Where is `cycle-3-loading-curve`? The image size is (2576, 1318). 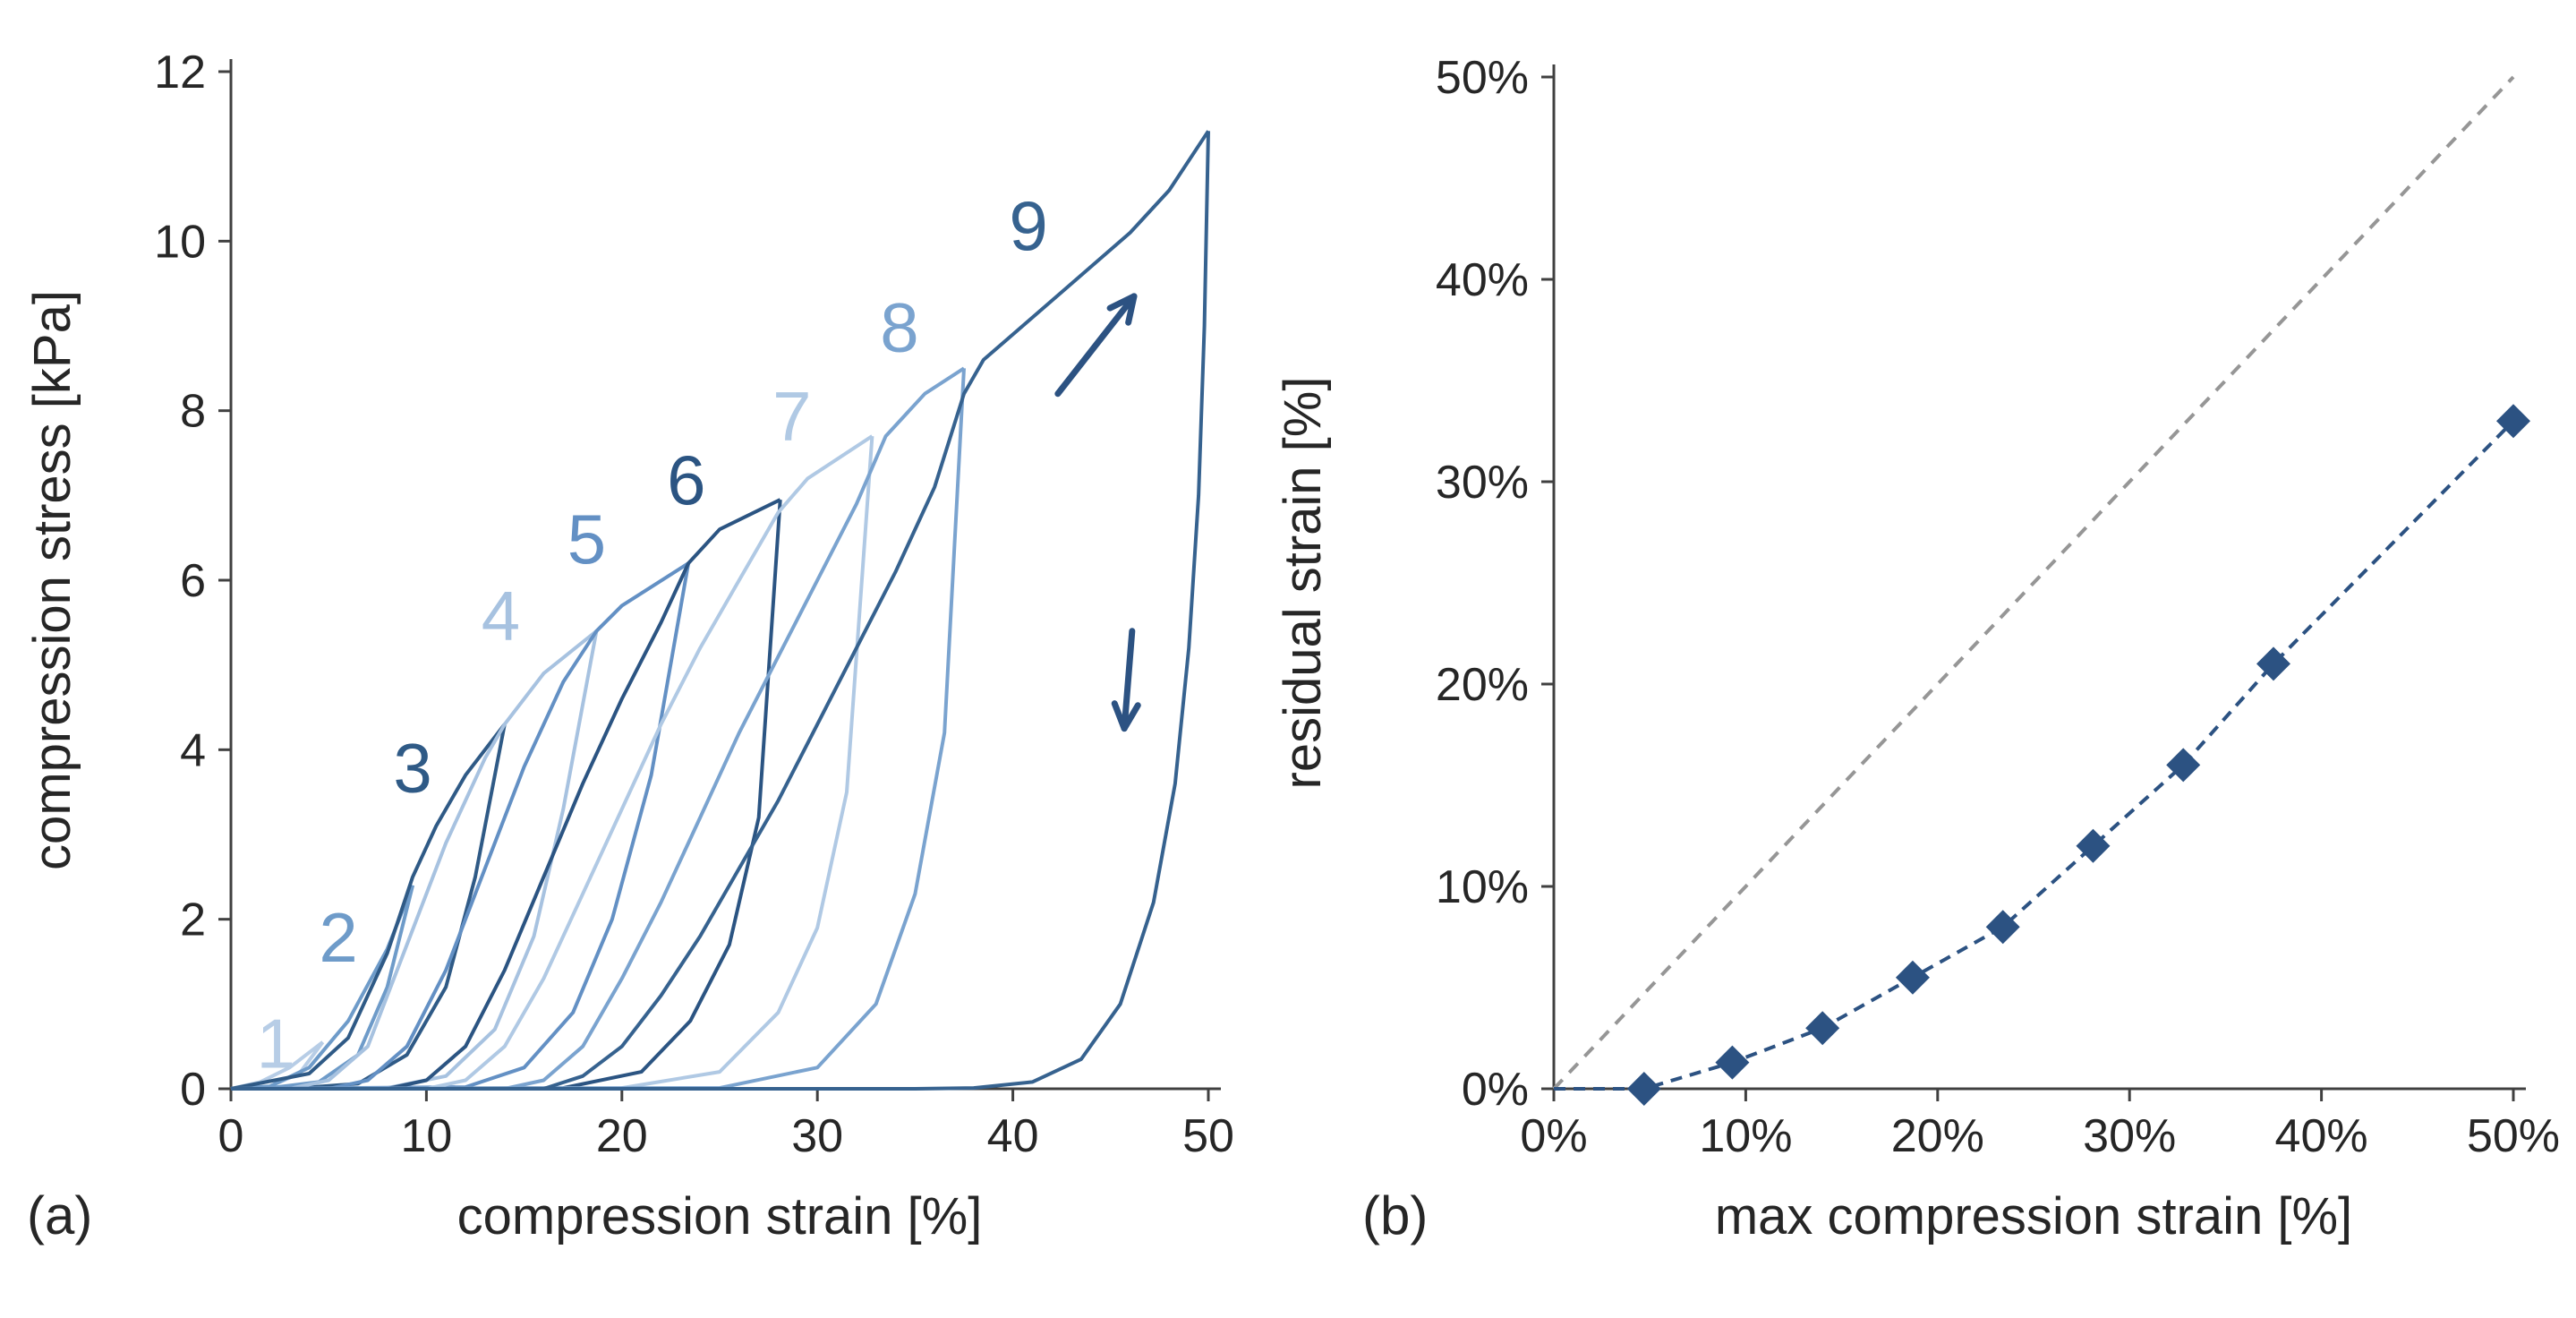
cycle-3-loading-curve is located at coordinates (368, 907).